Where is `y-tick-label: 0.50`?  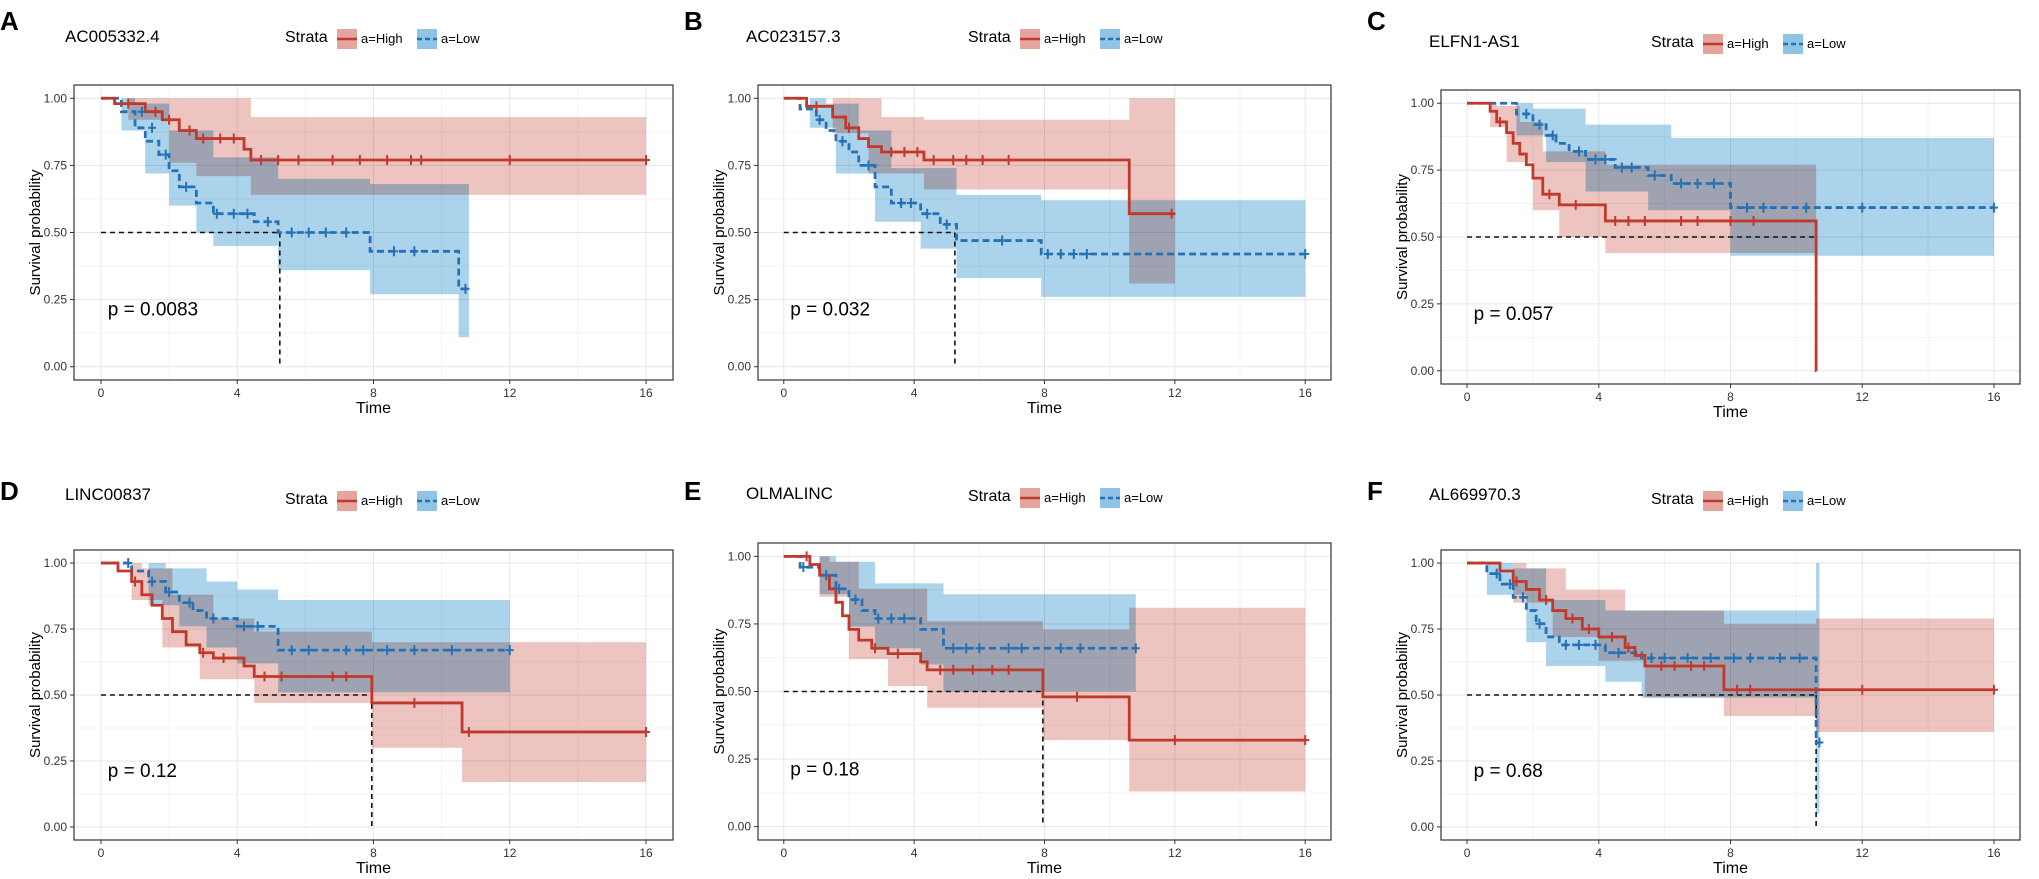
y-tick-label: 0.50 is located at coordinates (740, 692).